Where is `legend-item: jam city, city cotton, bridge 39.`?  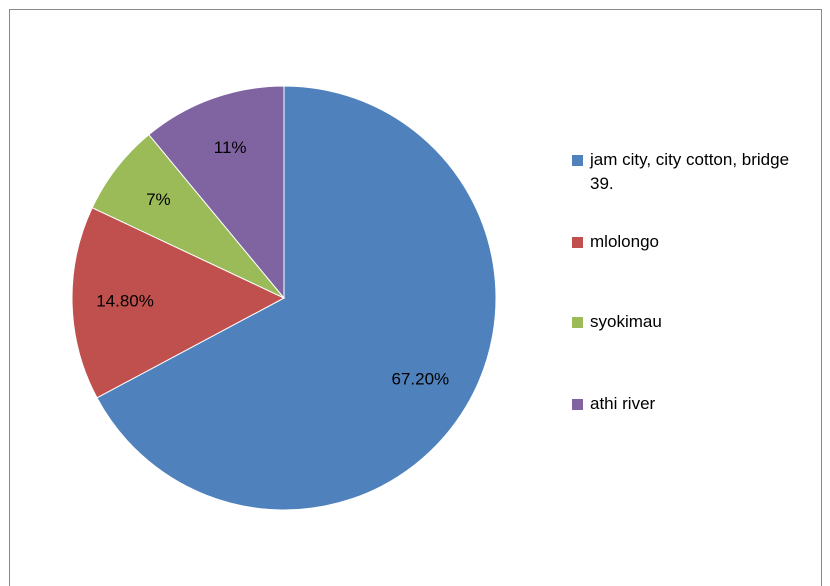
legend-item: jam city, city cotton, bridge 39. is located at coordinates (683, 172).